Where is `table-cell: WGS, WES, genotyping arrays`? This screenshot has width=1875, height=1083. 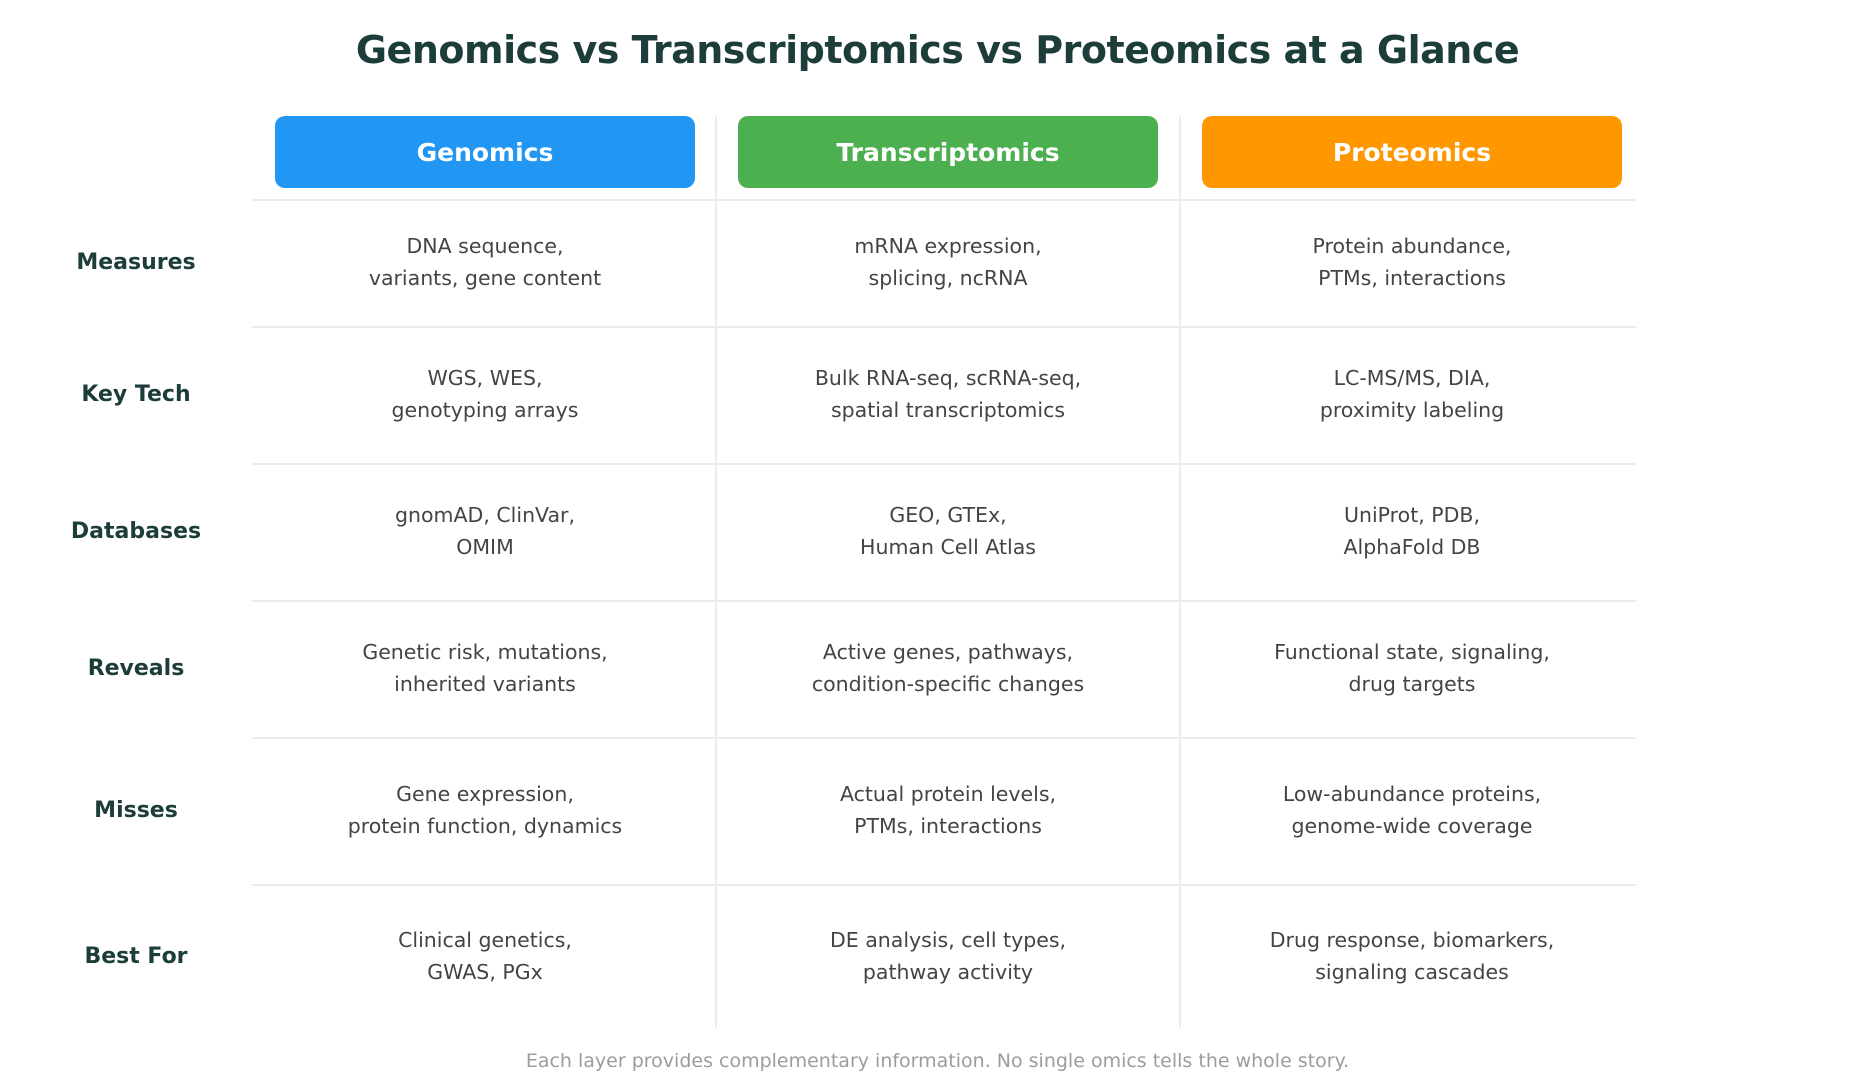 table-cell: WGS, WES, genotyping arrays is located at coordinates (485, 394).